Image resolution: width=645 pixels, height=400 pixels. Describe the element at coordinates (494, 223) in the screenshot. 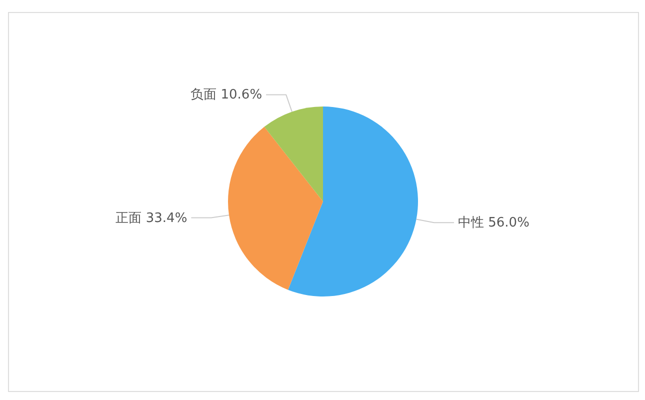

I see `slice-label: 中性 56.0%` at that location.